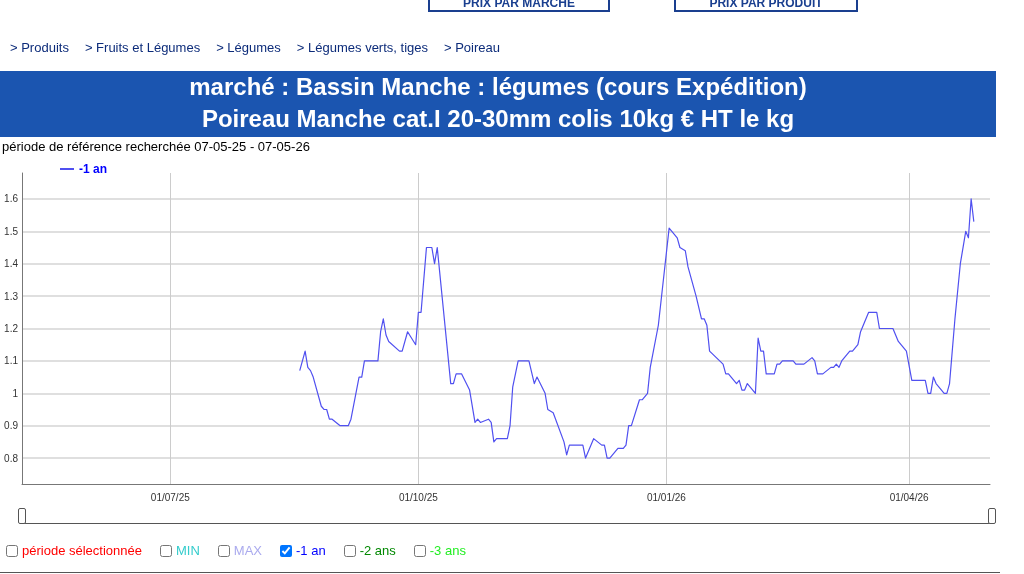  What do you see at coordinates (311, 550) in the screenshot?
I see `text: -1 an` at bounding box center [311, 550].